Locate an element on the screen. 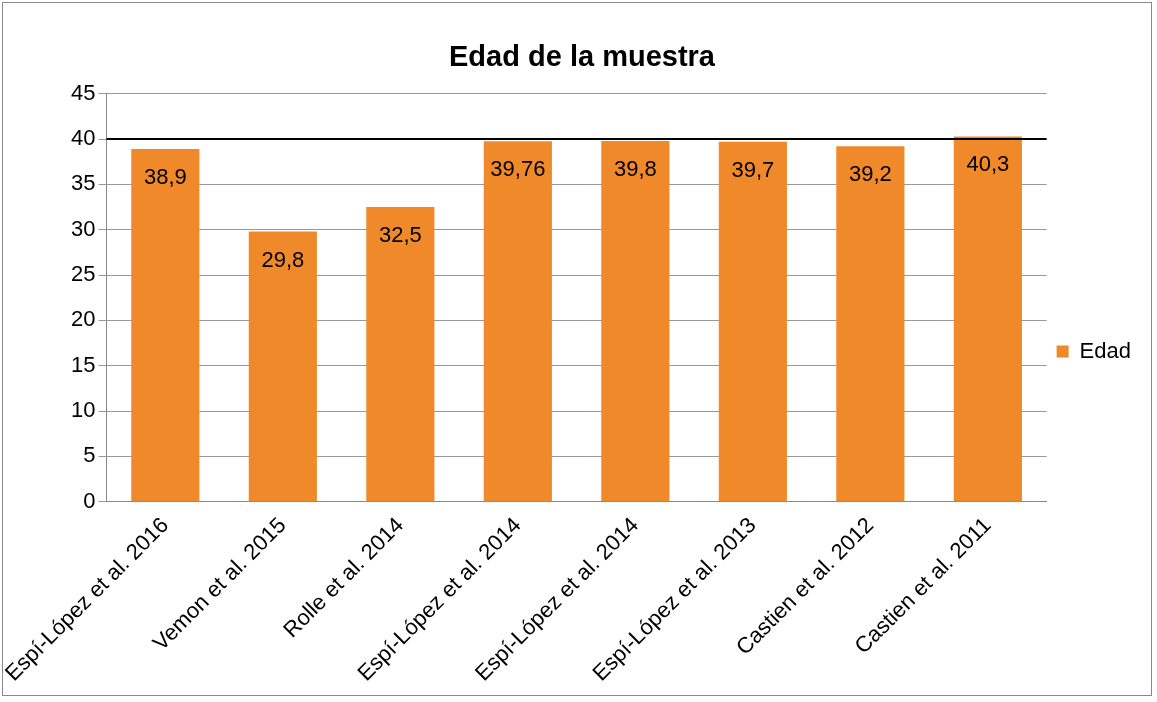 Image resolution: width=1157 pixels, height=702 pixels. y-tick-label: 20 is located at coordinates (83, 319).